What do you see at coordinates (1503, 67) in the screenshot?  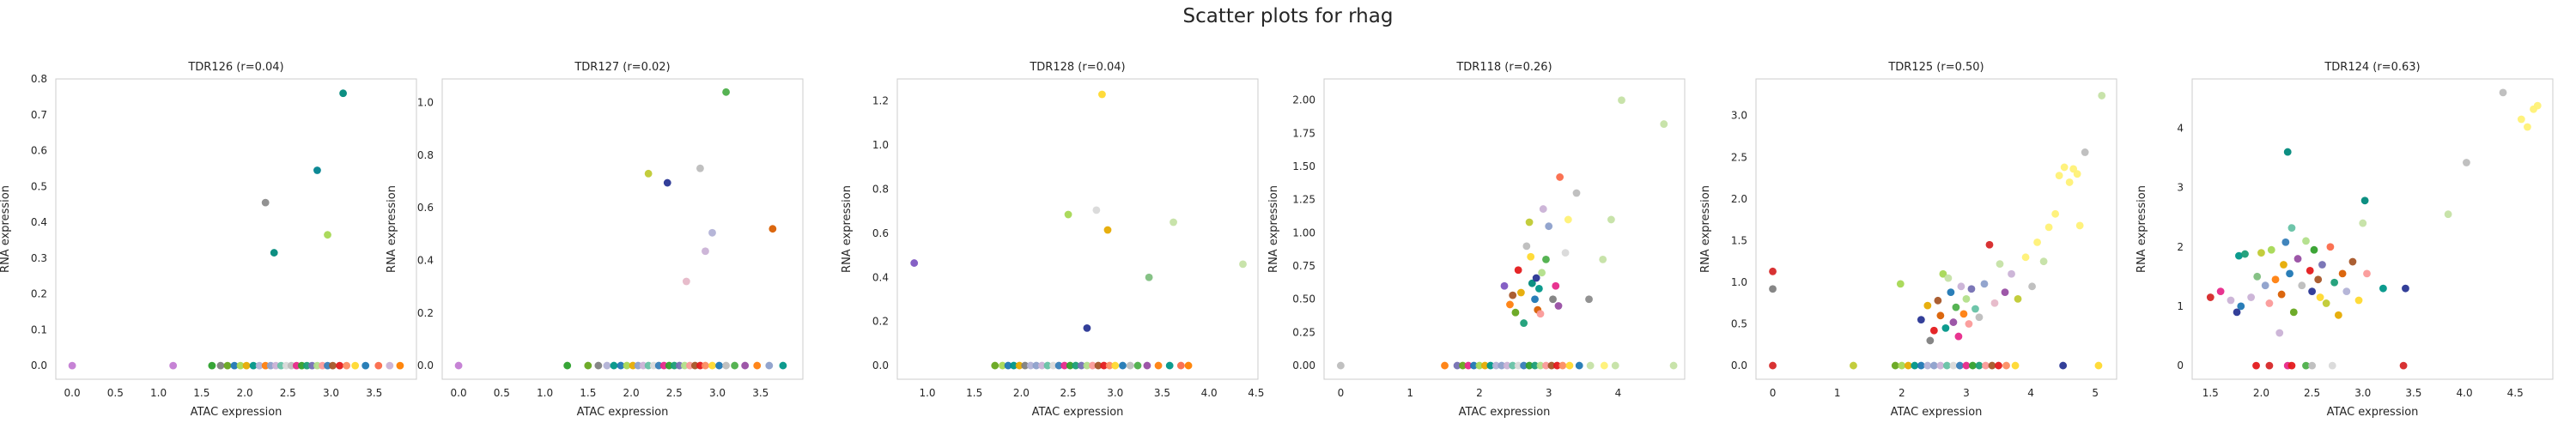 I see `subplot-title: TDR118 (r=0.26)` at bounding box center [1503, 67].